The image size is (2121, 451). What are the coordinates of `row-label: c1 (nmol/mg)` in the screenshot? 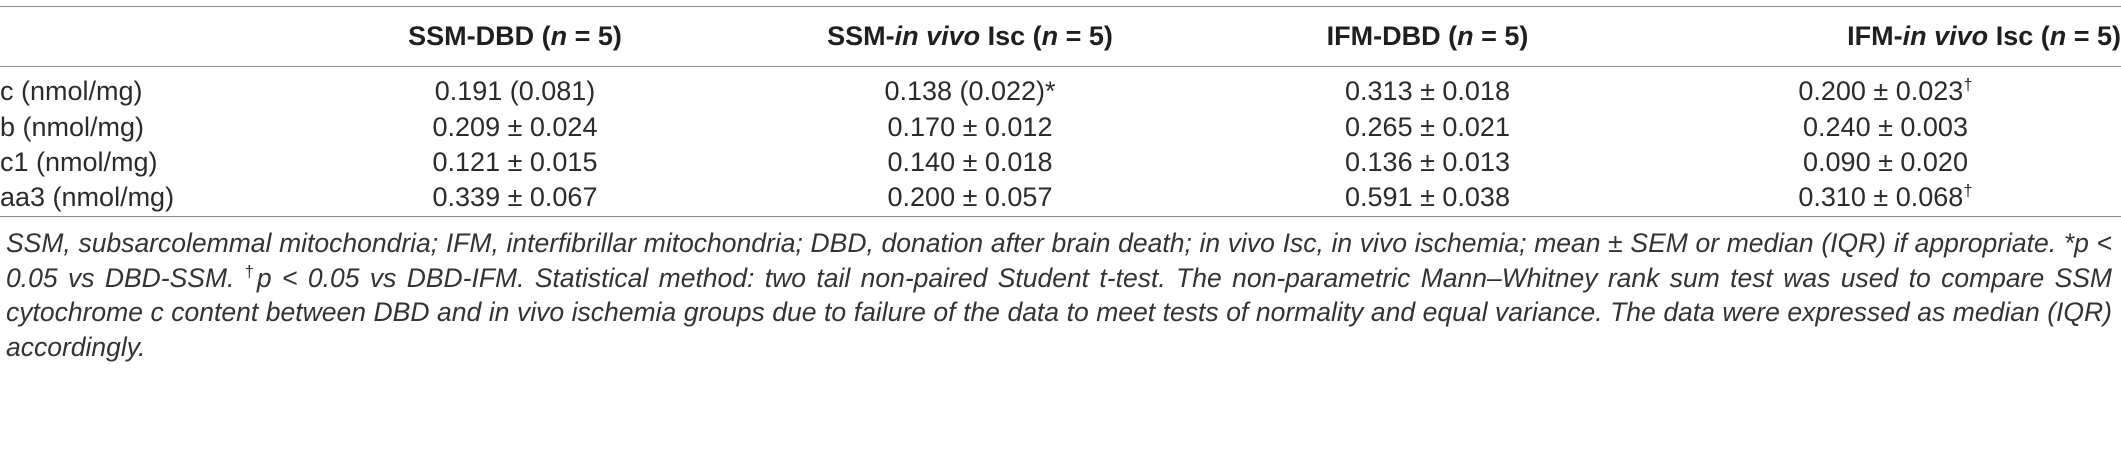 It's located at (79, 162).